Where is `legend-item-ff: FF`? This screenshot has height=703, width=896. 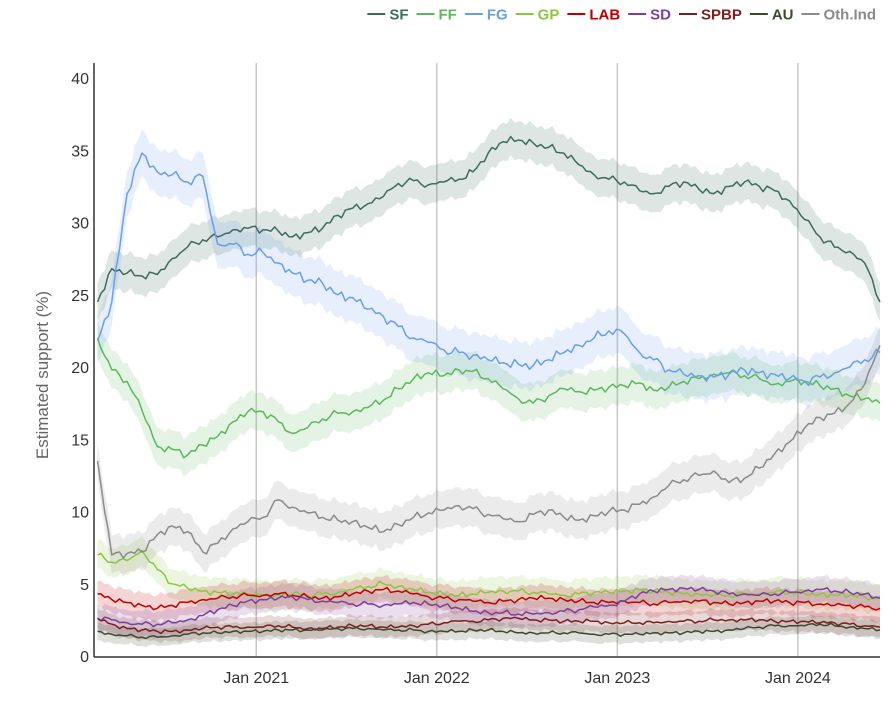
legend-item-ff: FF is located at coordinates (436, 15).